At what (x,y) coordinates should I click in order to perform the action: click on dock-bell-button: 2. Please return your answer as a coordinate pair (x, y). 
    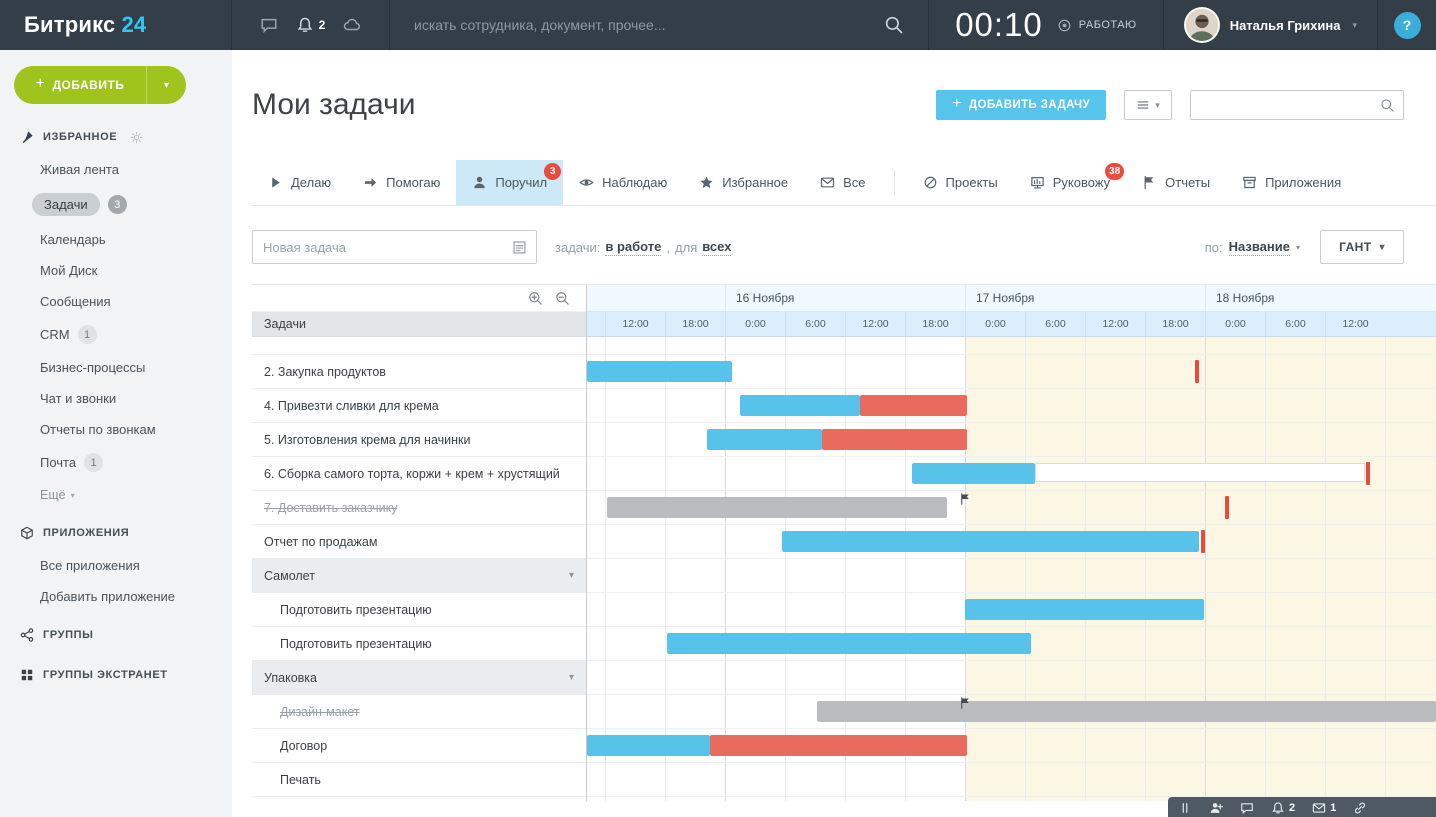
    Looking at the image, I should click on (1283, 808).